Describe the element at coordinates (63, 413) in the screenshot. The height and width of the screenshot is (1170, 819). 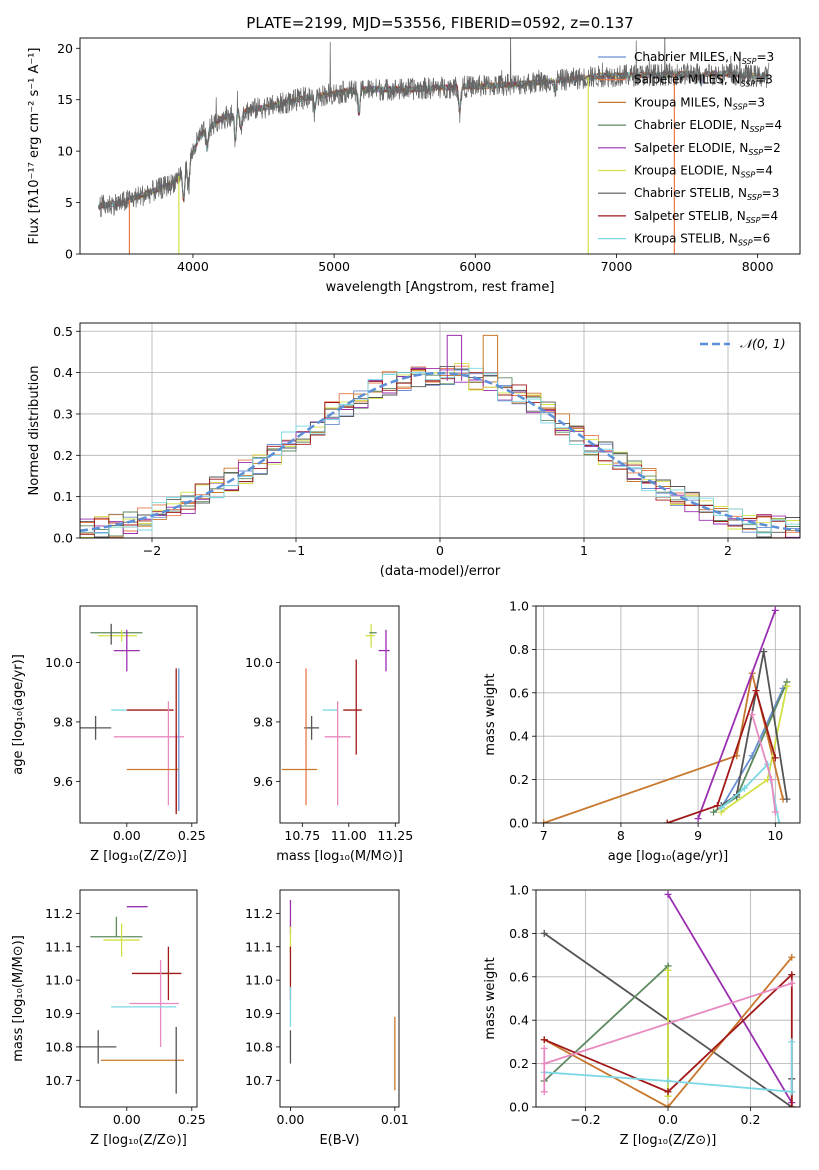
I see `y-tick-label: 0.3` at that location.